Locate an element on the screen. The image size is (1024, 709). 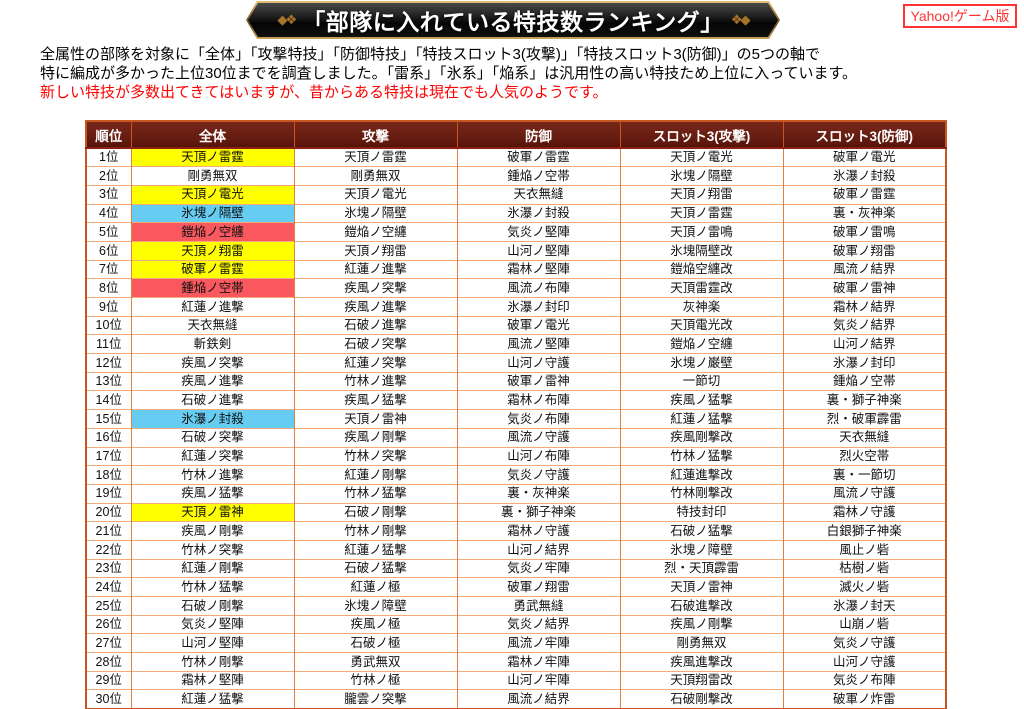
skill-cell: 鎧焔空纏改 is located at coordinates (701, 269).